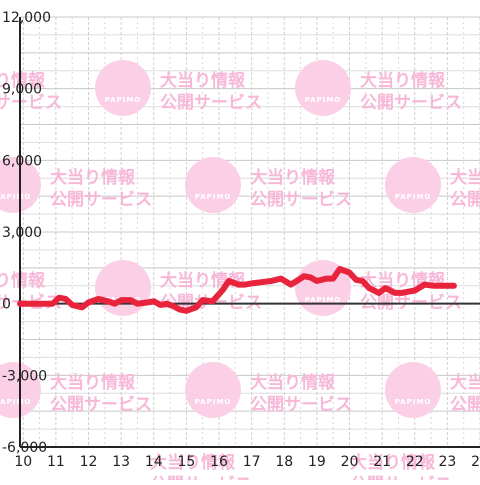 The image size is (480, 485). I want to click on x-tick-label: 13, so click(121, 462).